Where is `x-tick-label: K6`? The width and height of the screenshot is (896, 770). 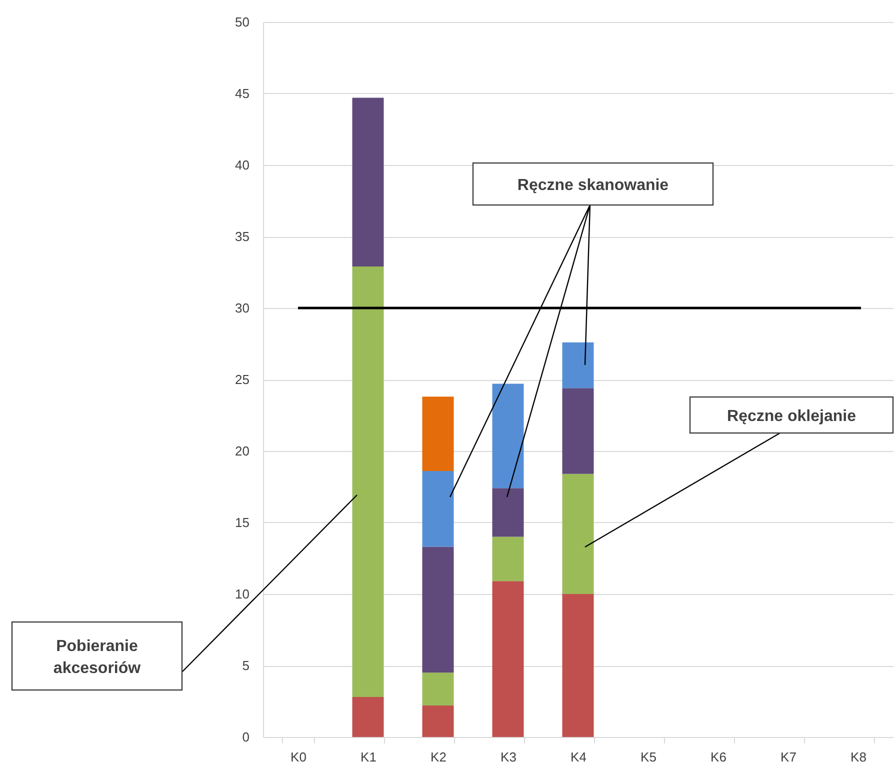 x-tick-label: K6 is located at coordinates (718, 757).